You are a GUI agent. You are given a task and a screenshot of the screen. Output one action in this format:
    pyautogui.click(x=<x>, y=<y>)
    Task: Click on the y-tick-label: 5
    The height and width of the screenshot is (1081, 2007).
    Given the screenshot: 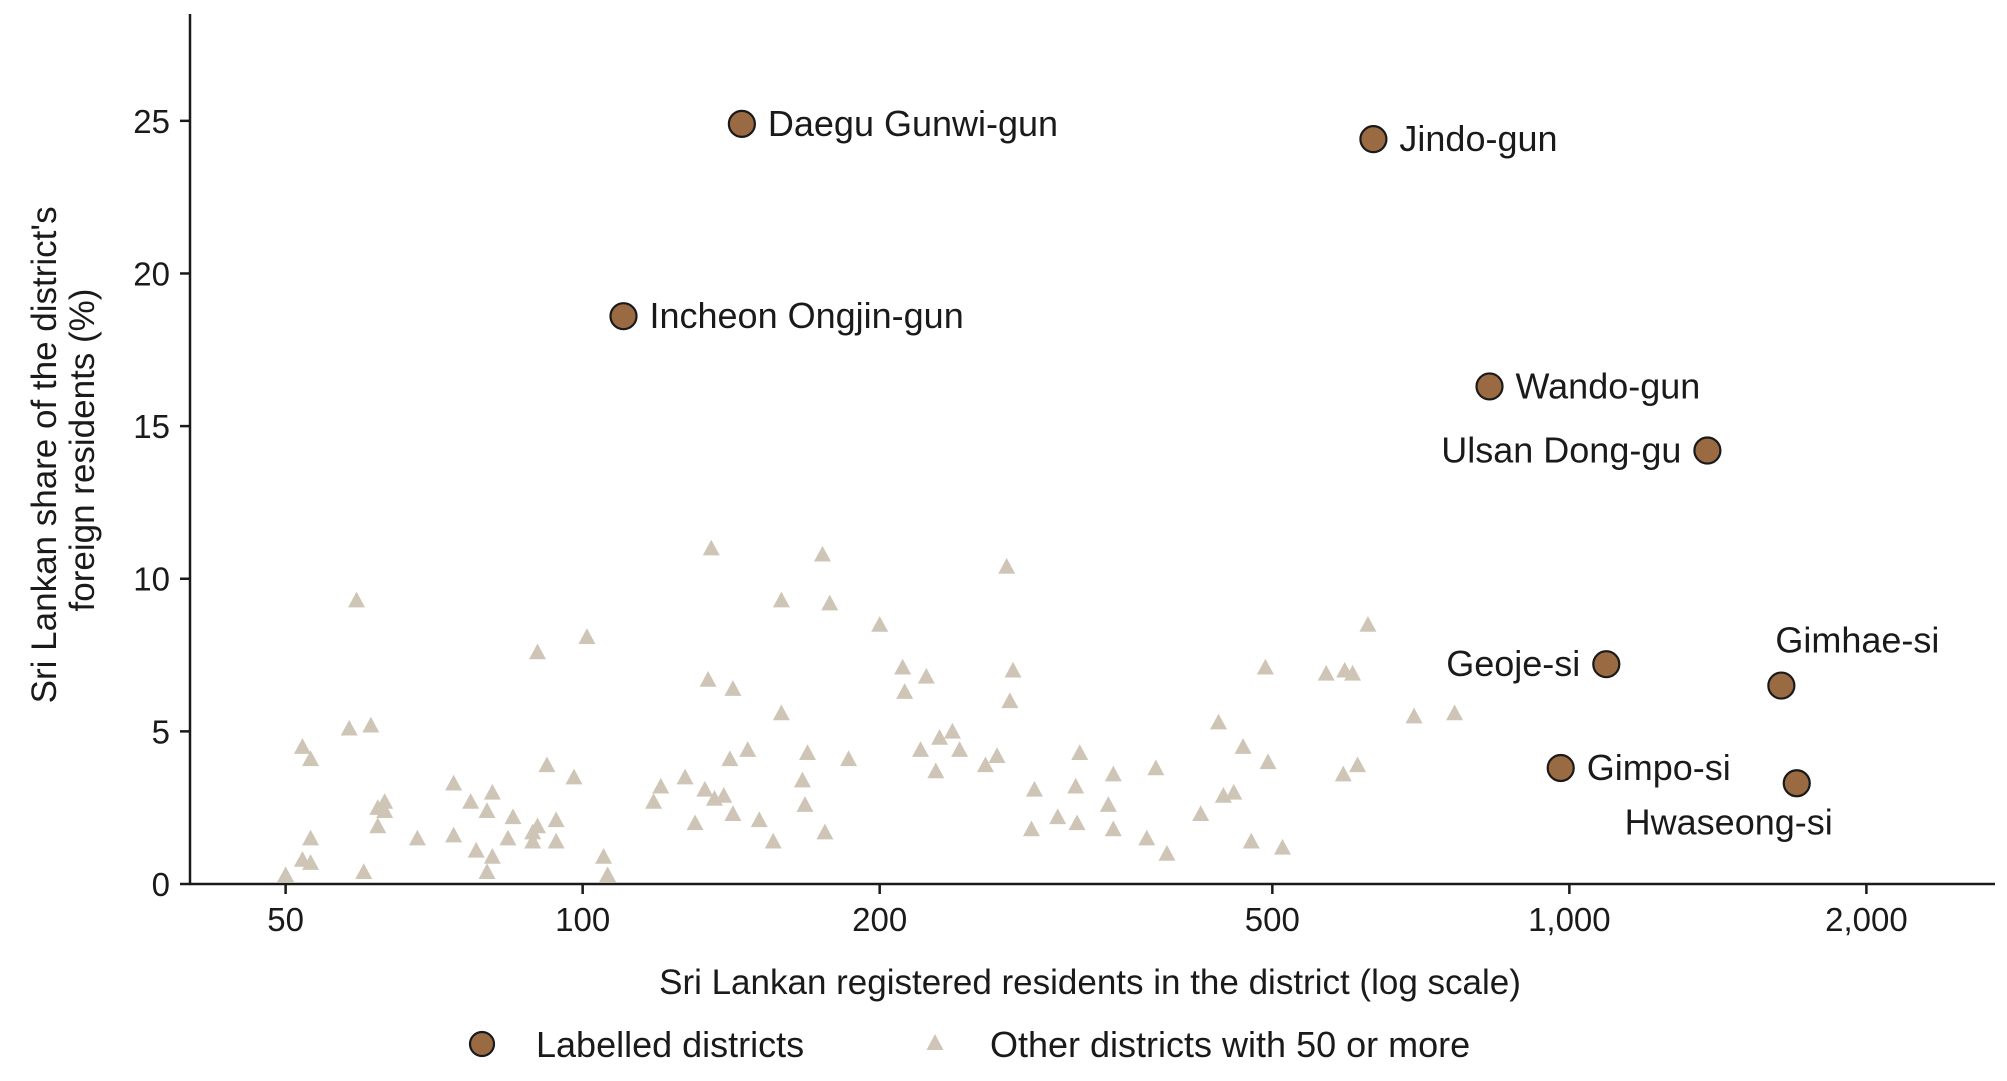 What is the action you would take?
    pyautogui.click(x=161, y=731)
    